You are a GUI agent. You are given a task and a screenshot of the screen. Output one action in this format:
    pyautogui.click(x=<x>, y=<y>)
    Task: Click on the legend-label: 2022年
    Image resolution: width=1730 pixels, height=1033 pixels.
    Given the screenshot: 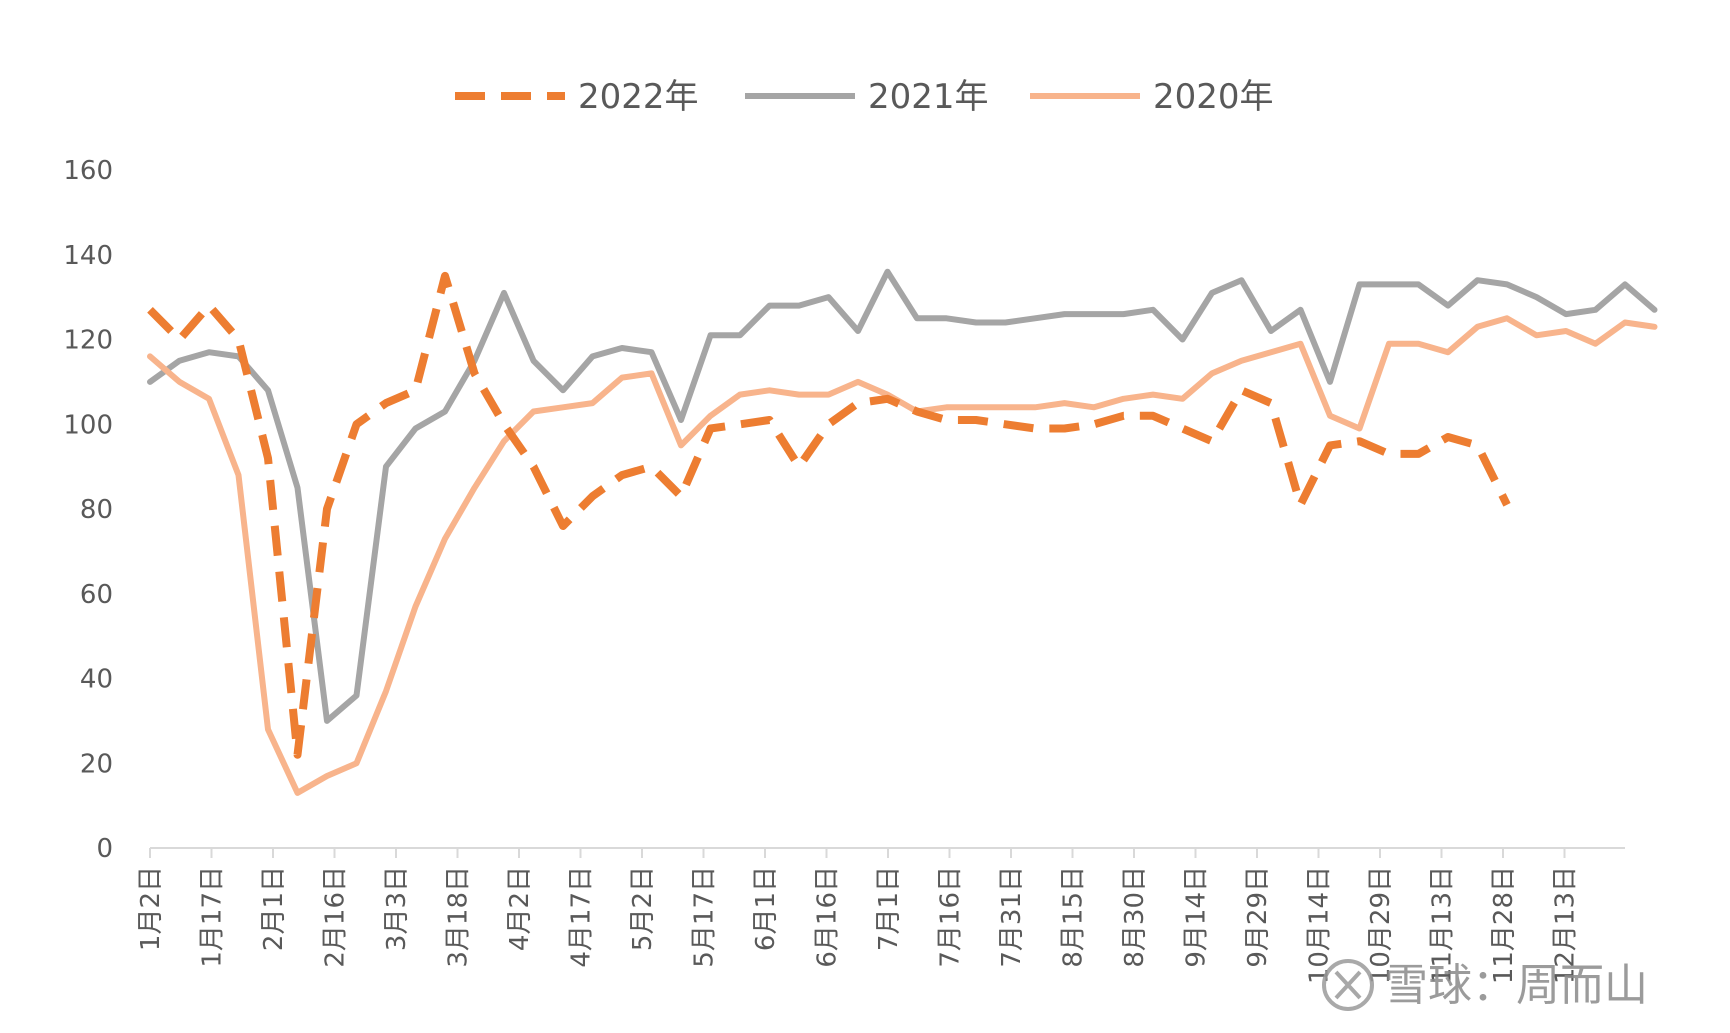 What is the action you would take?
    pyautogui.click(x=638, y=97)
    